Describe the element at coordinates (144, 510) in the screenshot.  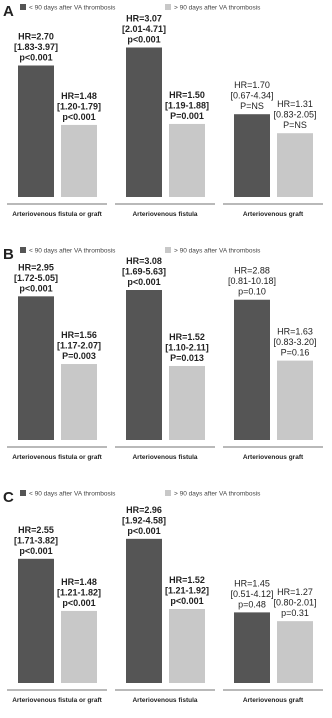
I see `data-label: HR=2.96` at that location.